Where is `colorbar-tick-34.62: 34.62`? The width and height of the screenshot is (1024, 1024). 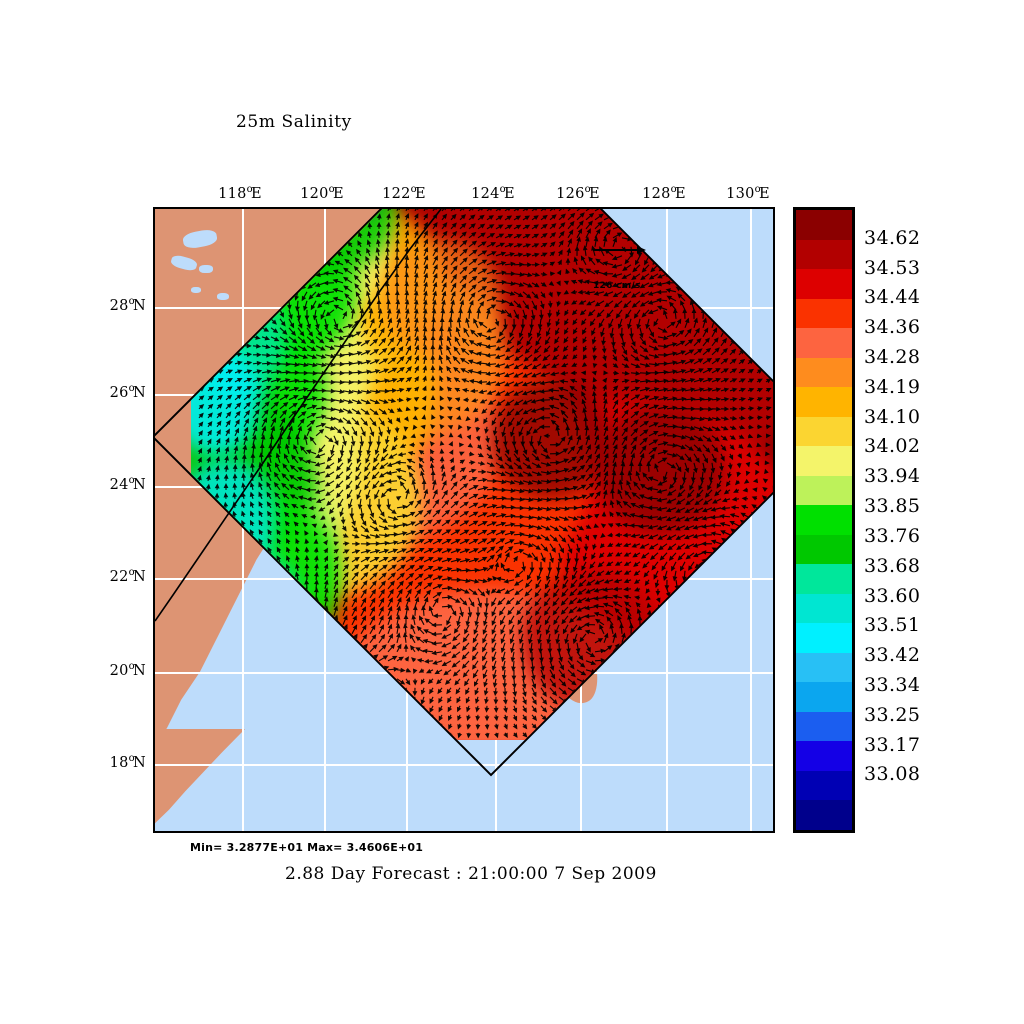
colorbar-tick-34.62: 34.62 is located at coordinates (892, 237).